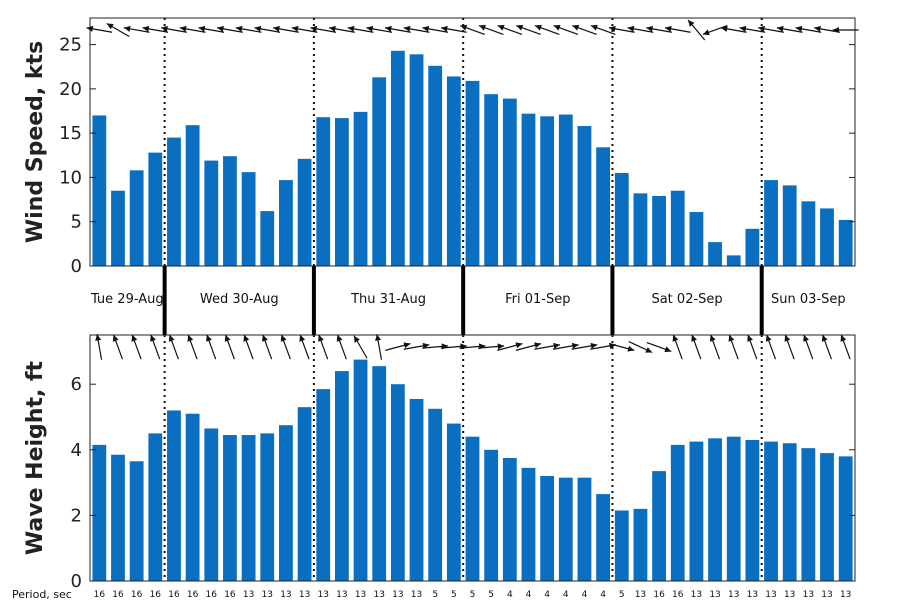  Describe the element at coordinates (76, 515) in the screenshot. I see `y-tick-label: 2` at that location.